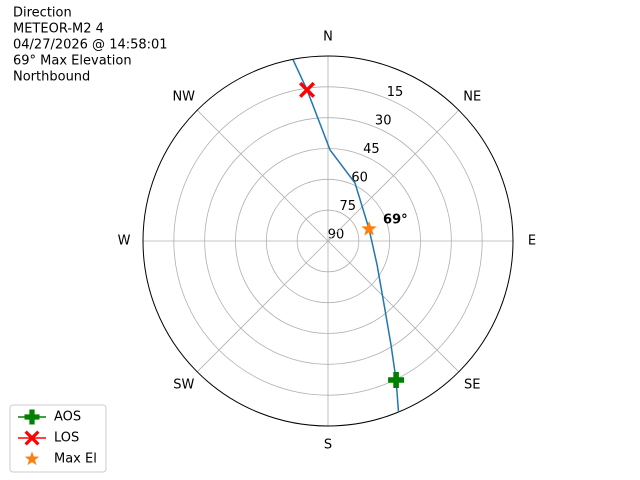 The height and width of the screenshot is (480, 640). I want to click on theta-tick-label: S, so click(328, 445).